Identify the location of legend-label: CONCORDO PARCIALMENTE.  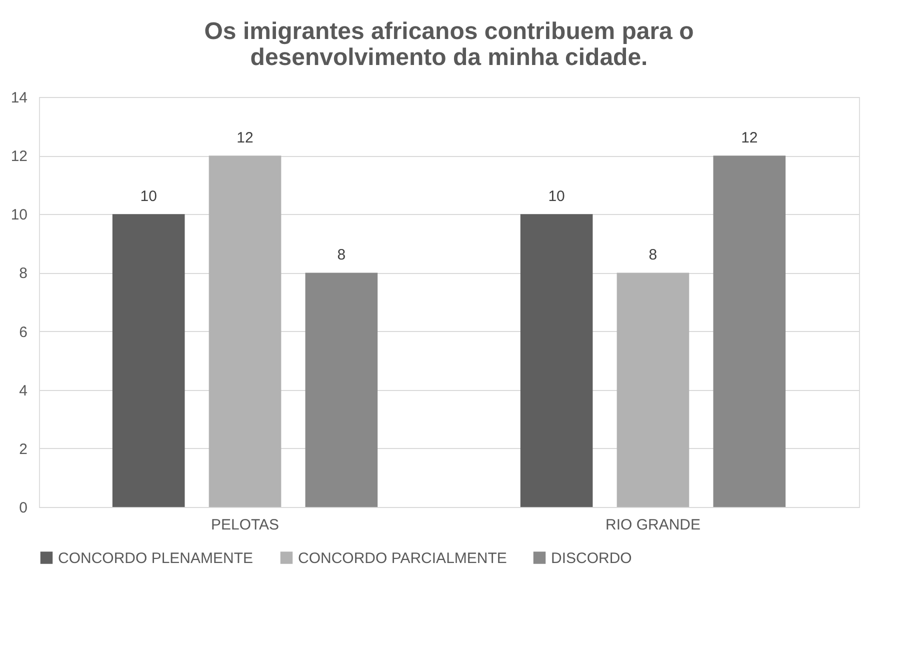
(402, 558).